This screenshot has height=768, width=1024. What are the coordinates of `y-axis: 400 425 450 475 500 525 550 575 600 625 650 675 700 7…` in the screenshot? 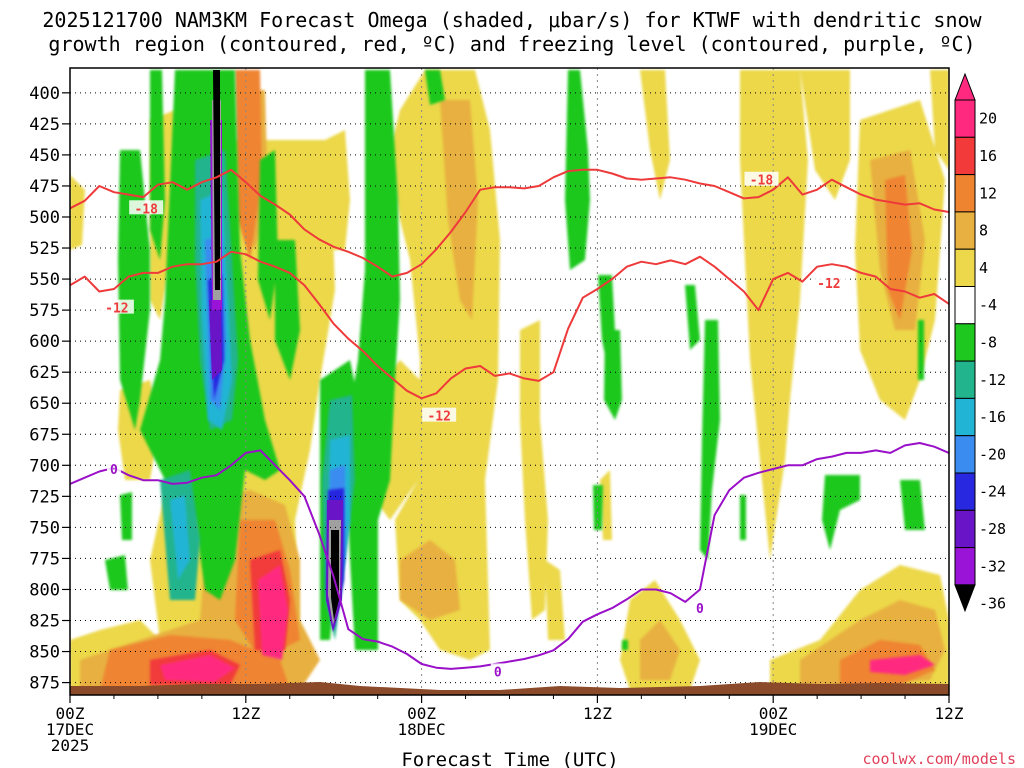 It's located at (49, 389).